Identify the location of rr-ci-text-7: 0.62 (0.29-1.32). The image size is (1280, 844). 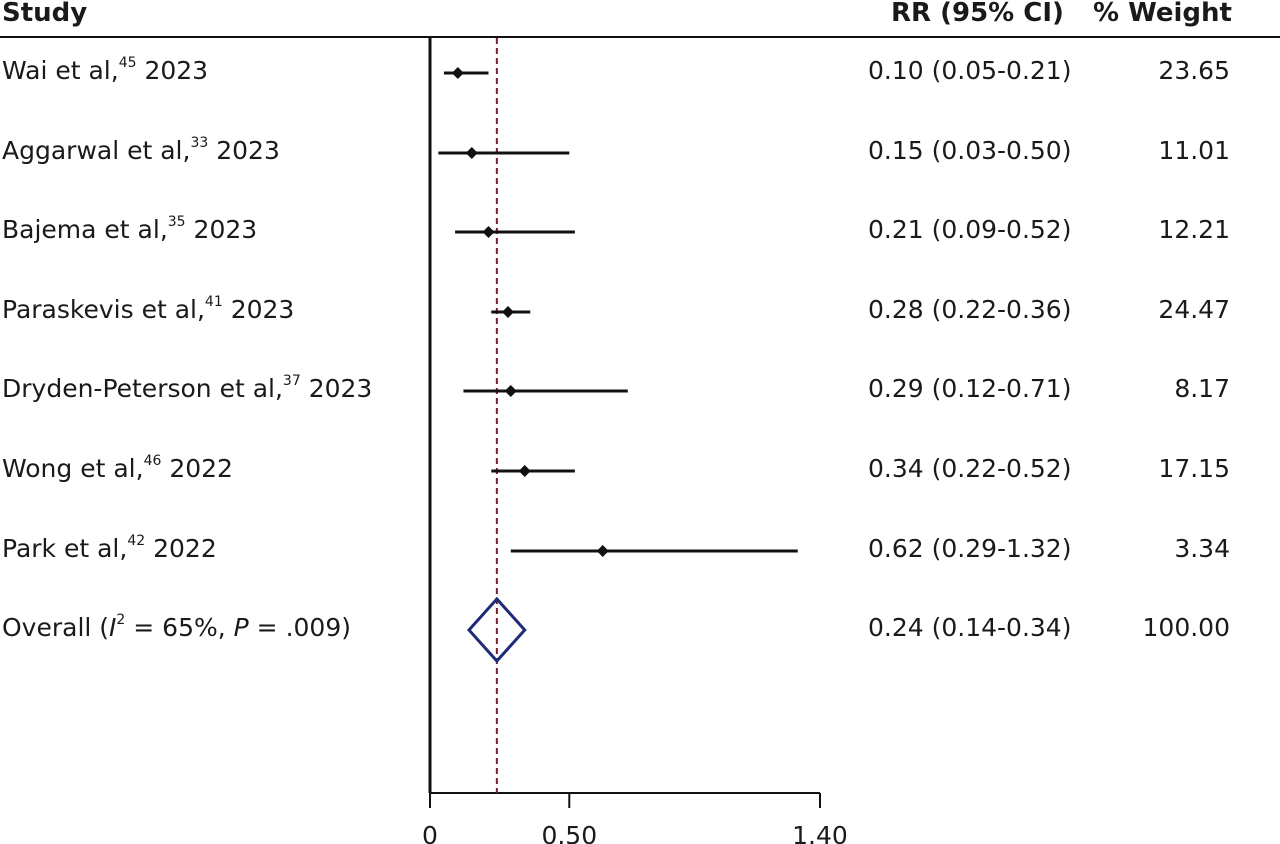
(970, 548).